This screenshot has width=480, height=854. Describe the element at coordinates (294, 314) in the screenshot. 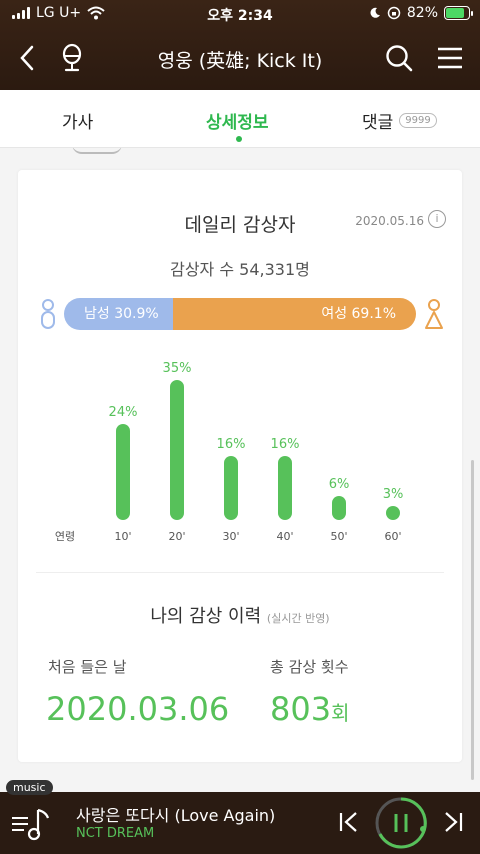

I see `female-segment: 여성 69.1%` at that location.